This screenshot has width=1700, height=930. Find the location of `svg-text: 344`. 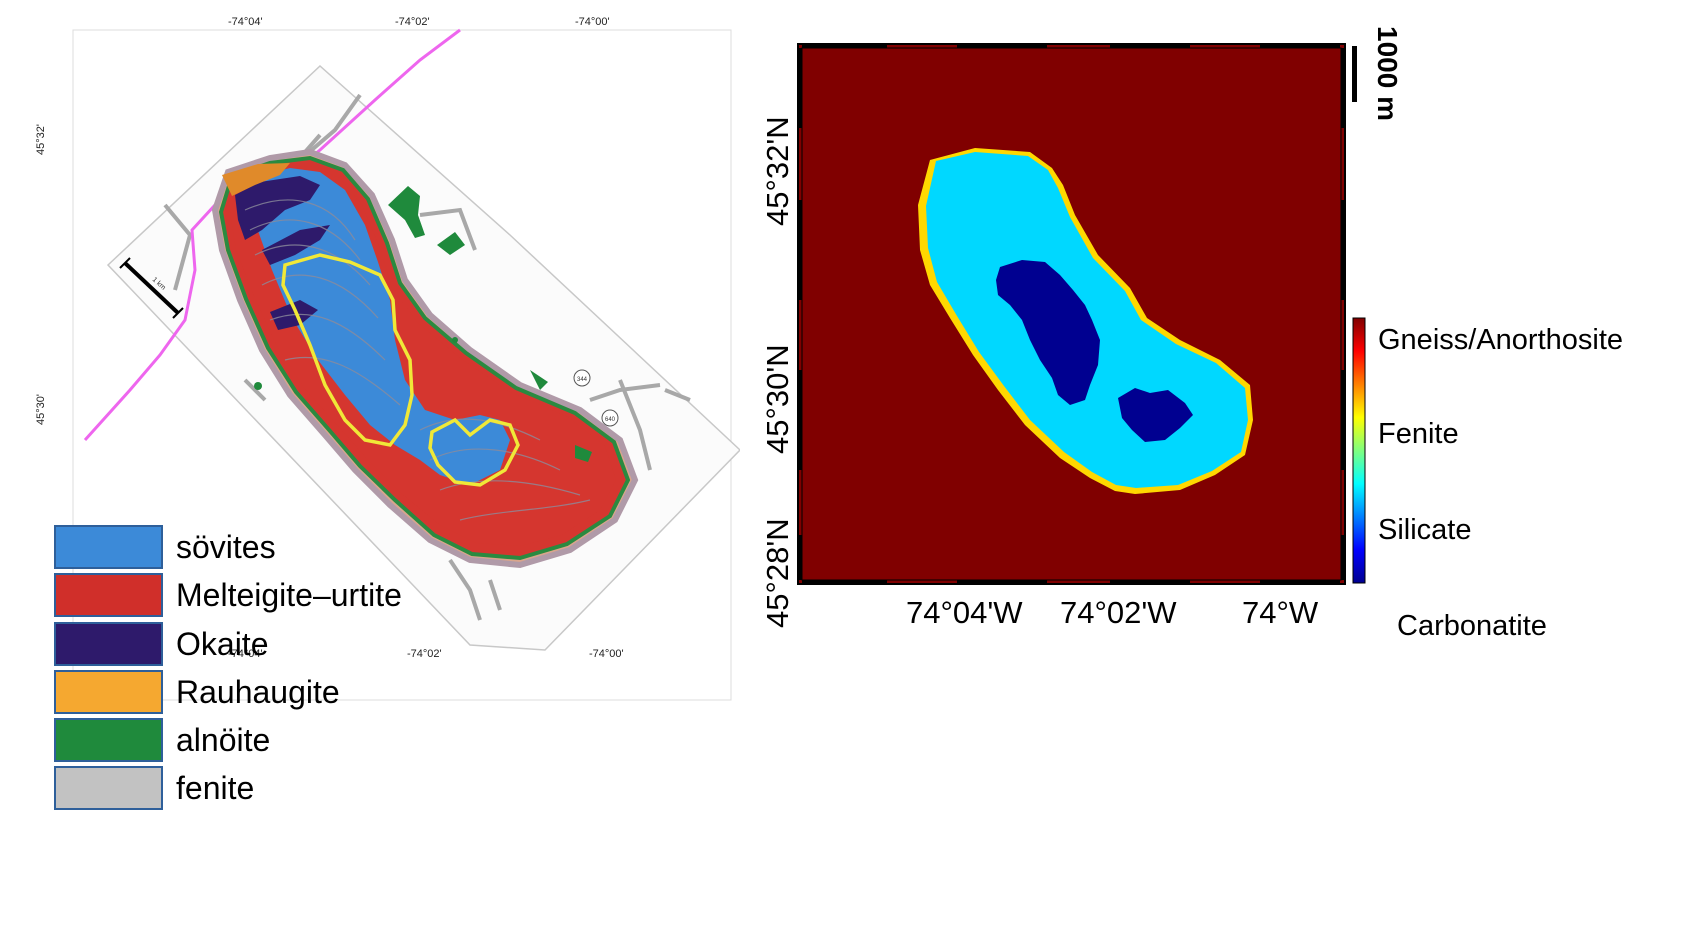

svg-text: 344 is located at coordinates (582, 380).